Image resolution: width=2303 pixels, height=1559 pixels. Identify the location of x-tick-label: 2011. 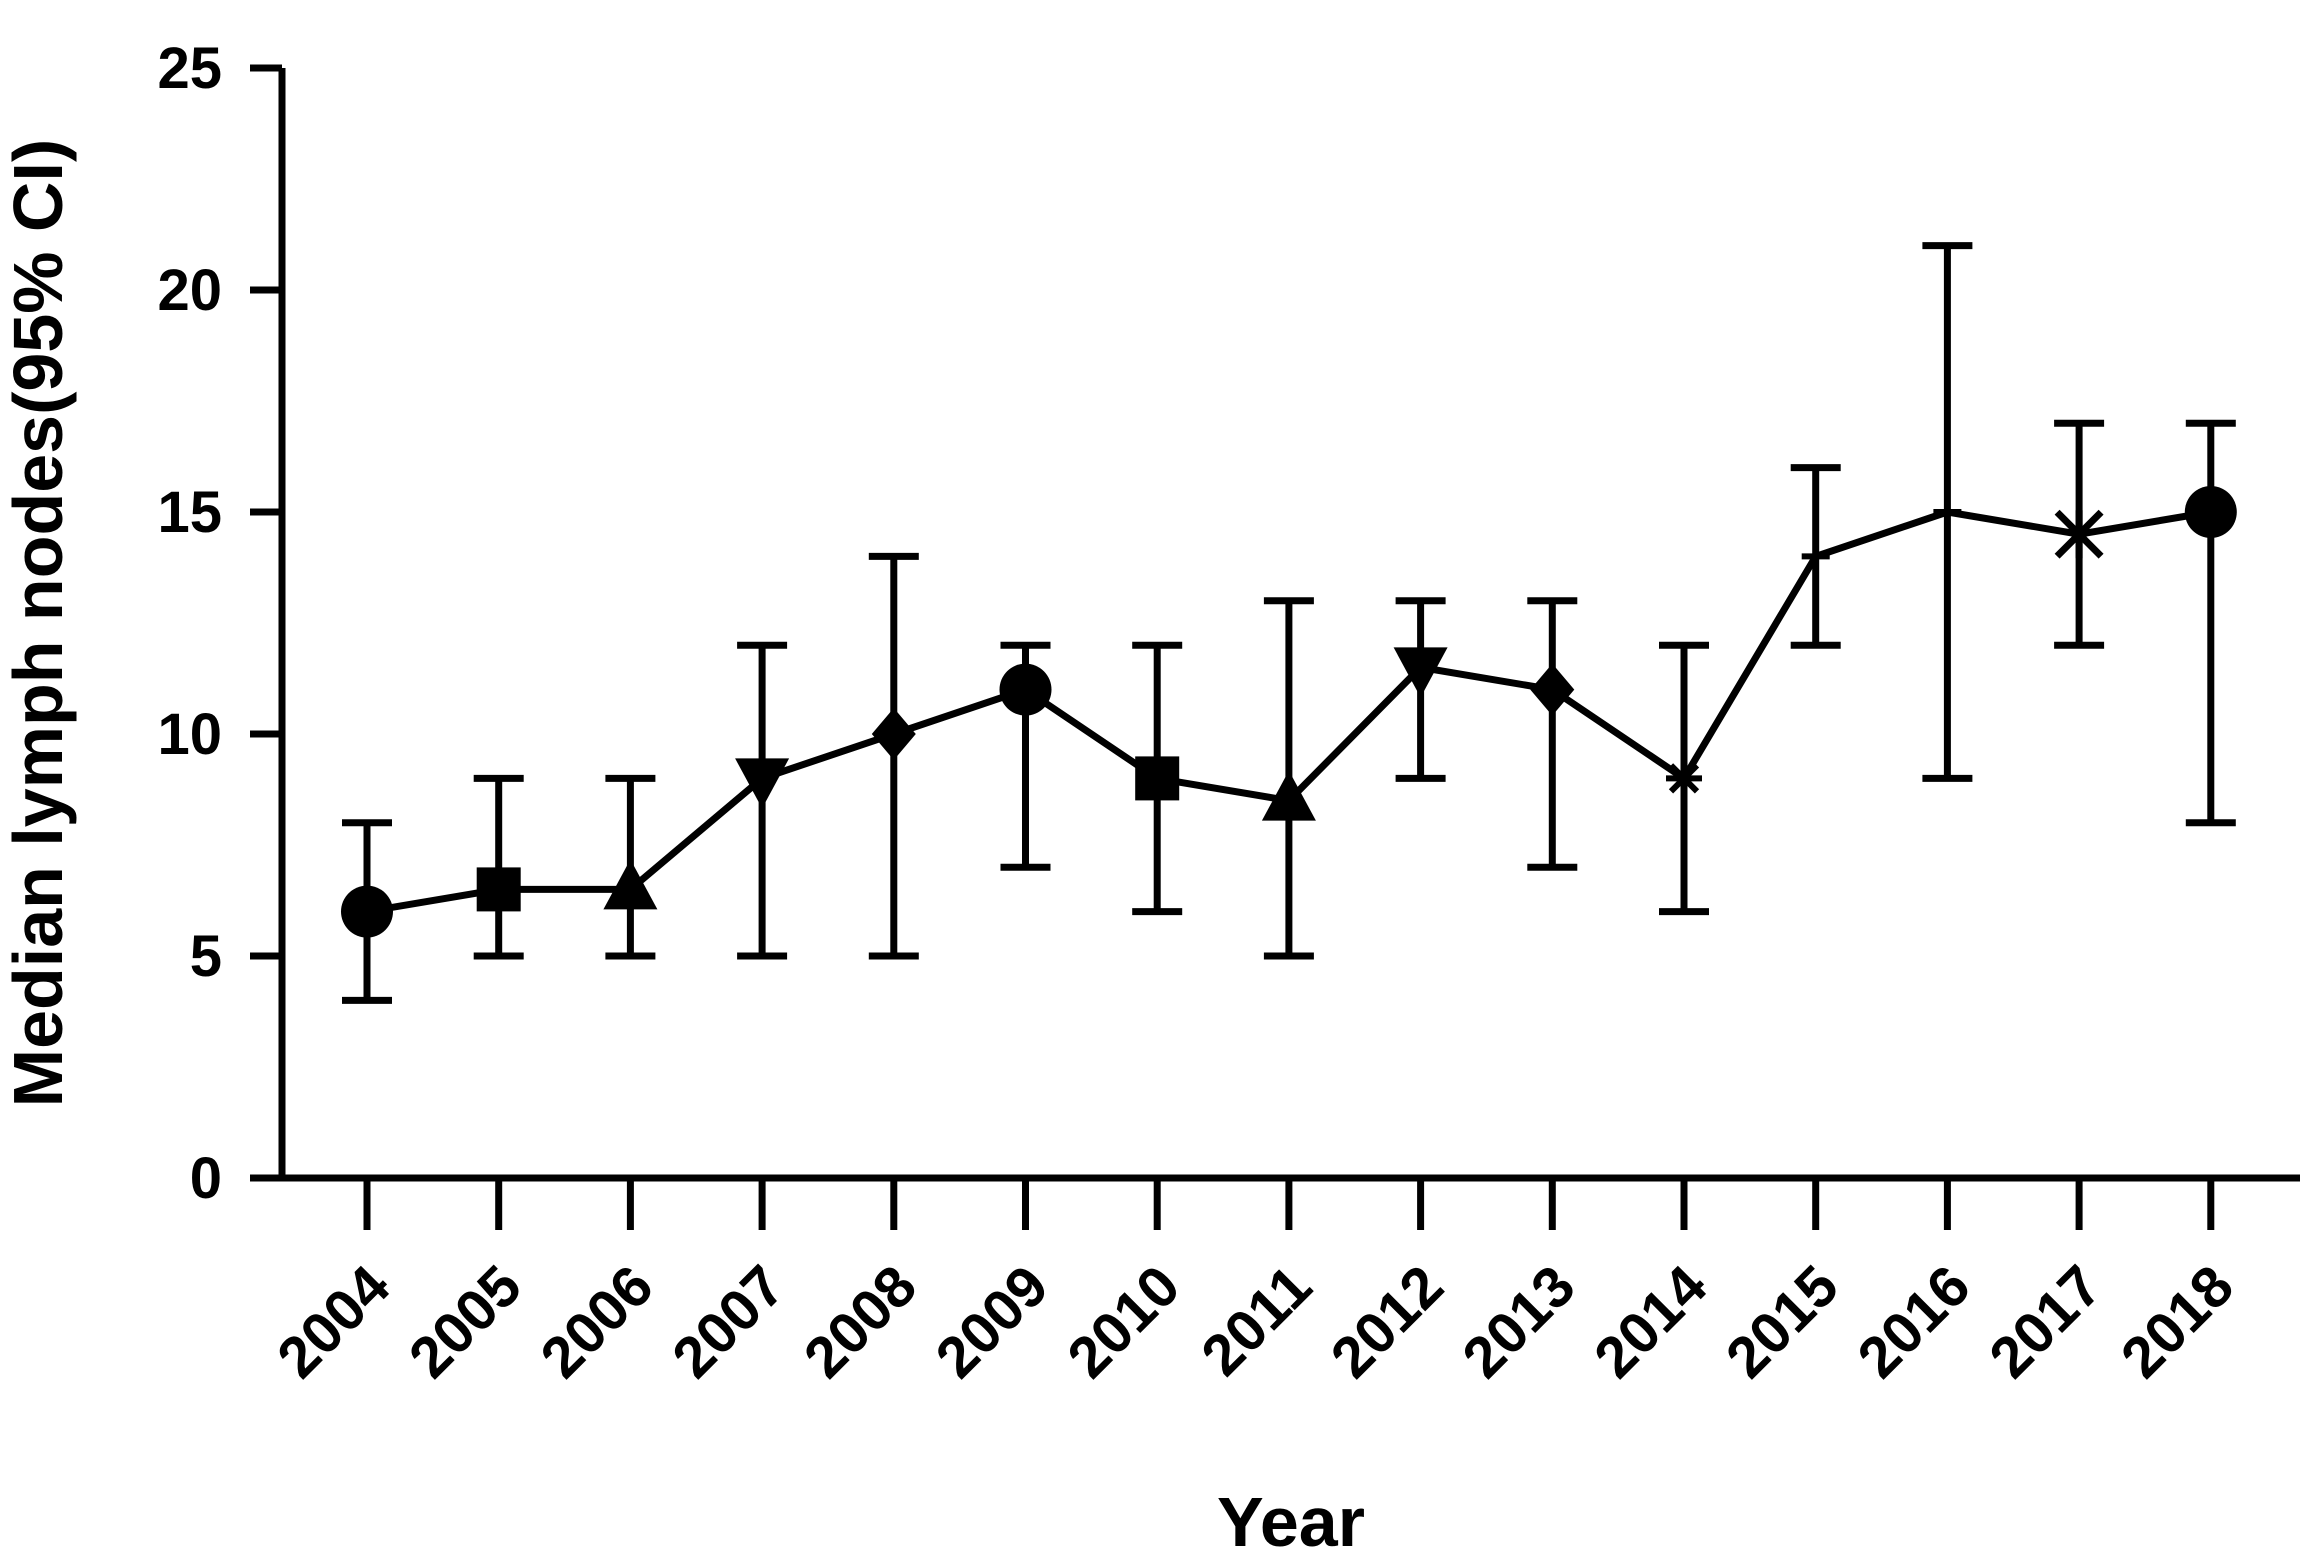
(1256, 1320).